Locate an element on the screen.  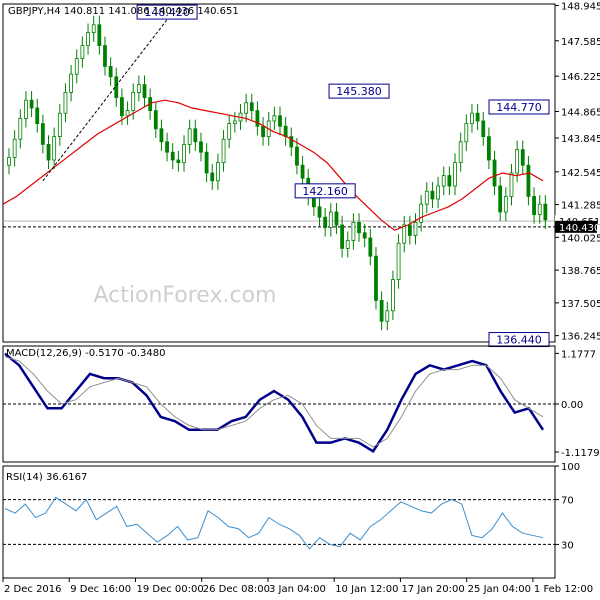
time-tick-label: 2 Dec 2016 is located at coordinates (33, 589).